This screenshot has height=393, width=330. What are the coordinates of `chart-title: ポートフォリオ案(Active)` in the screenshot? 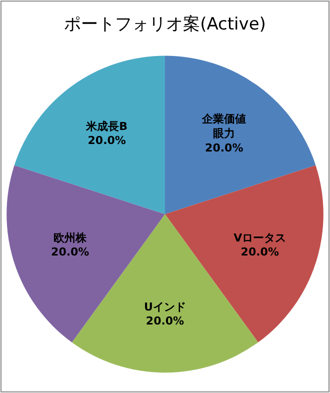 It's located at (165, 24).